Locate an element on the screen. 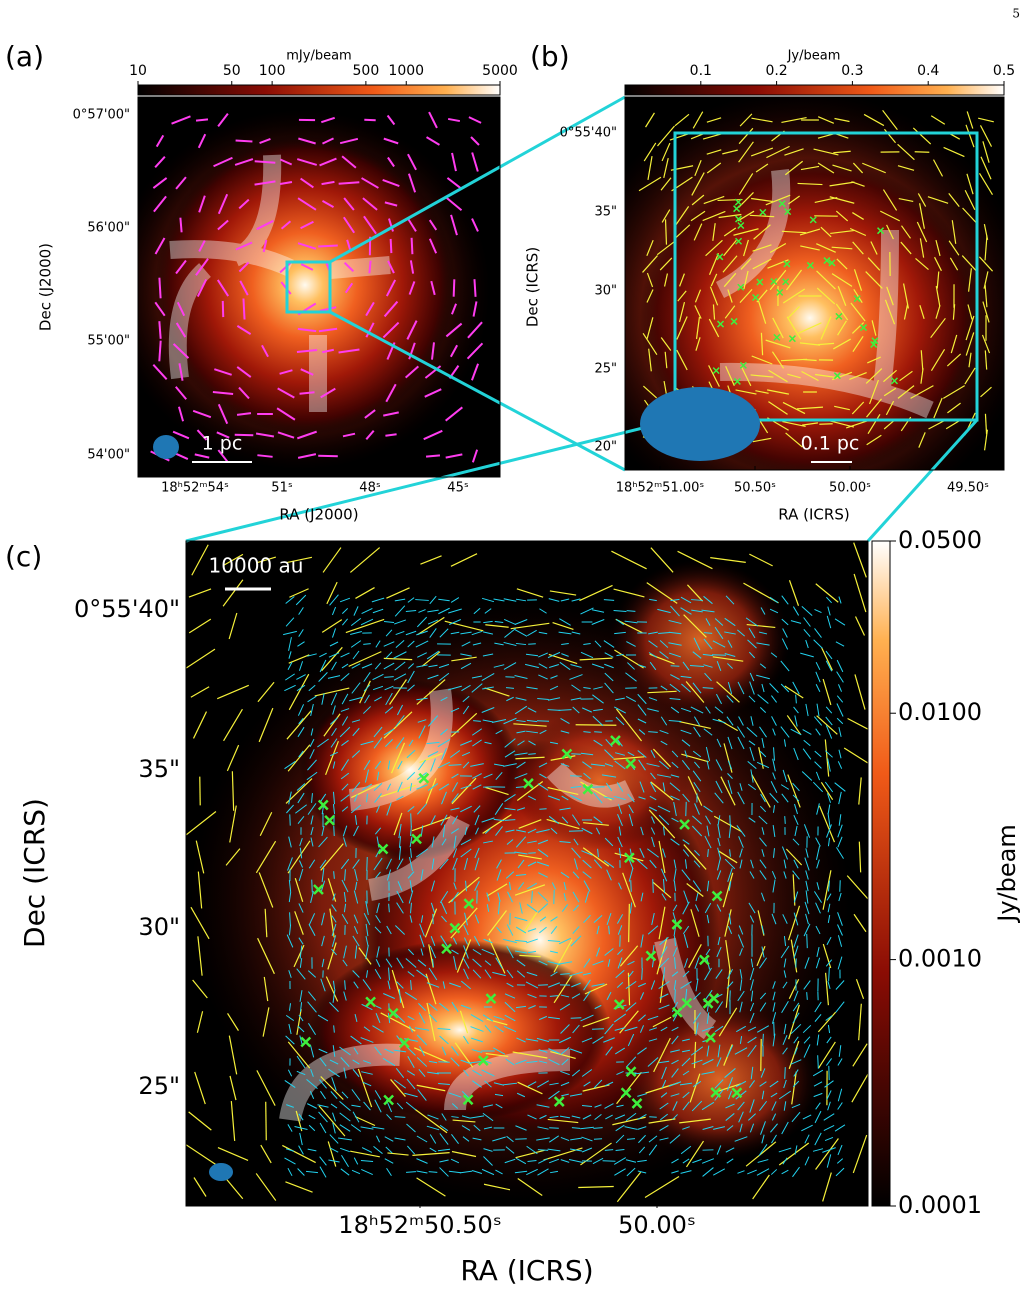 This screenshot has width=1032, height=1307. page-number: 5 is located at coordinates (1016, 14).